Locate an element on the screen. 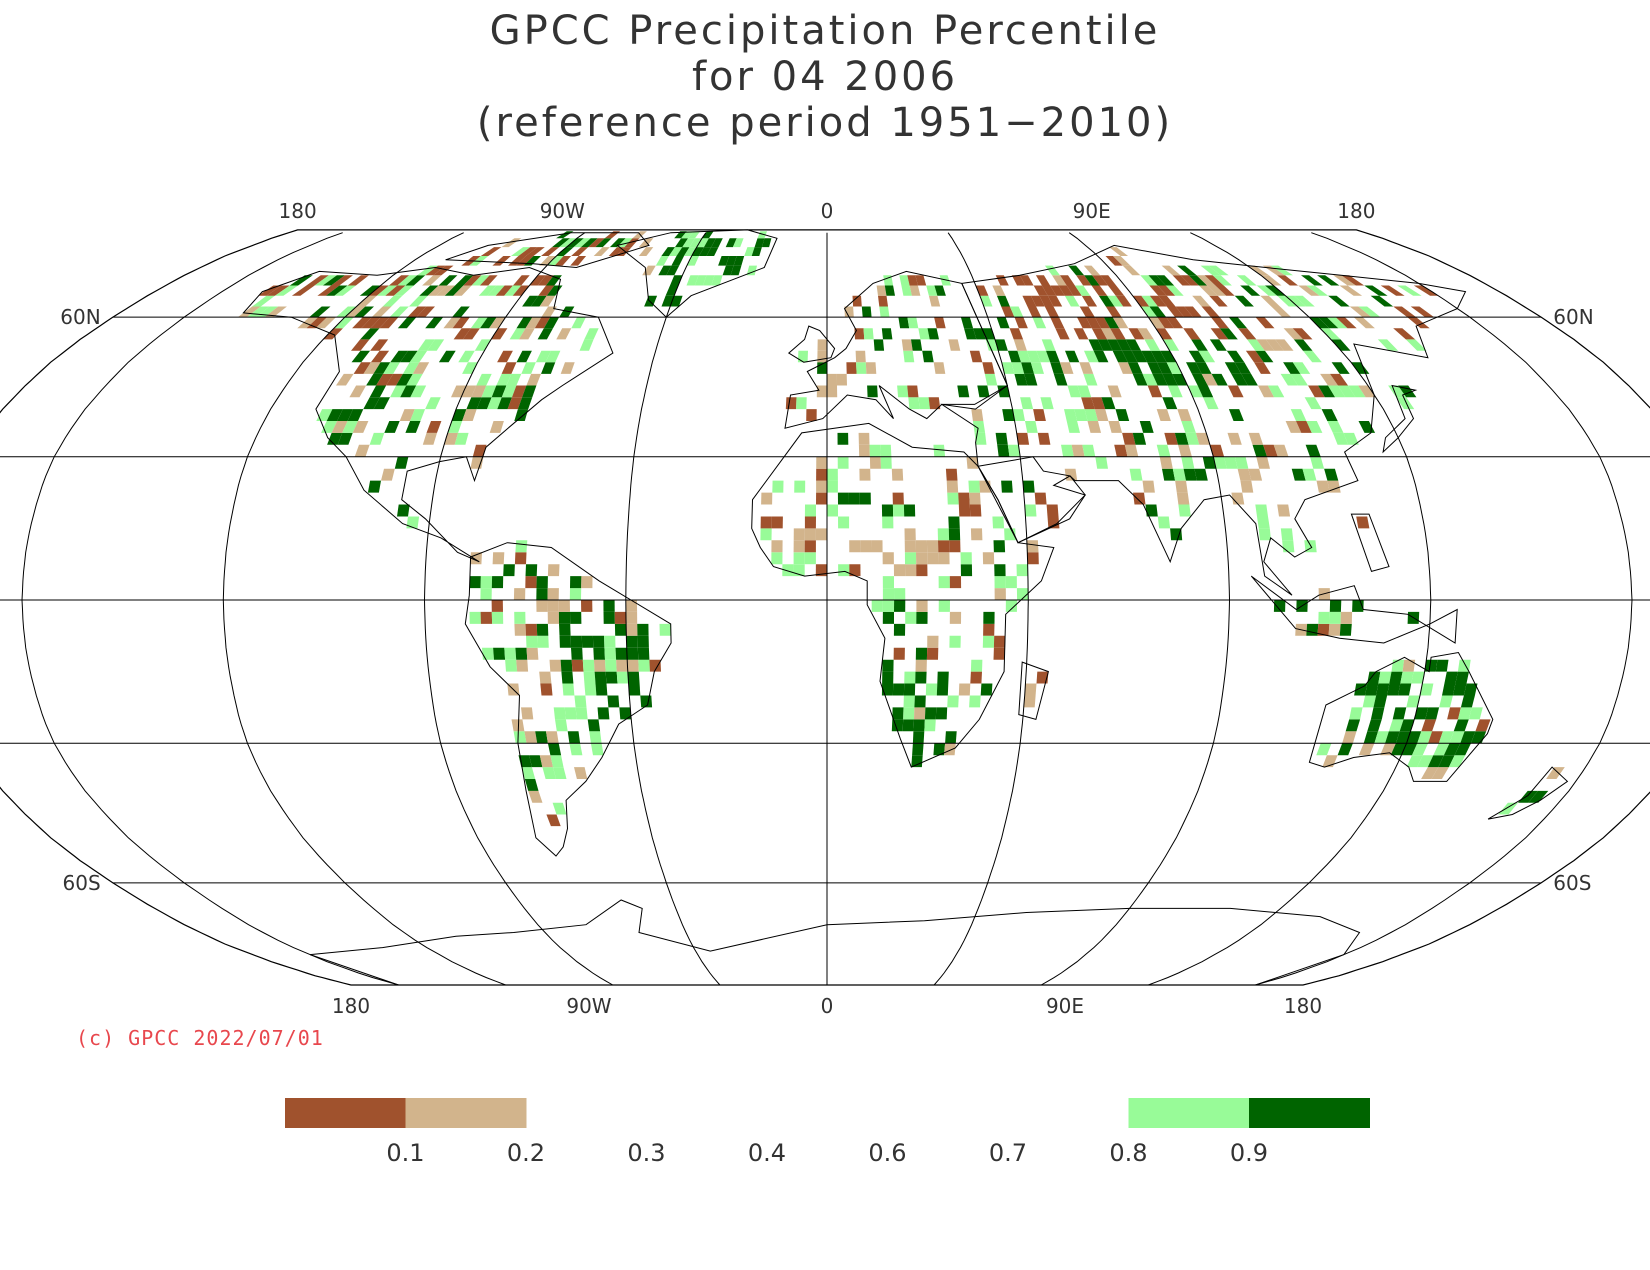 The width and height of the screenshot is (1650, 1270). coastline-philippines is located at coordinates (1370, 543).